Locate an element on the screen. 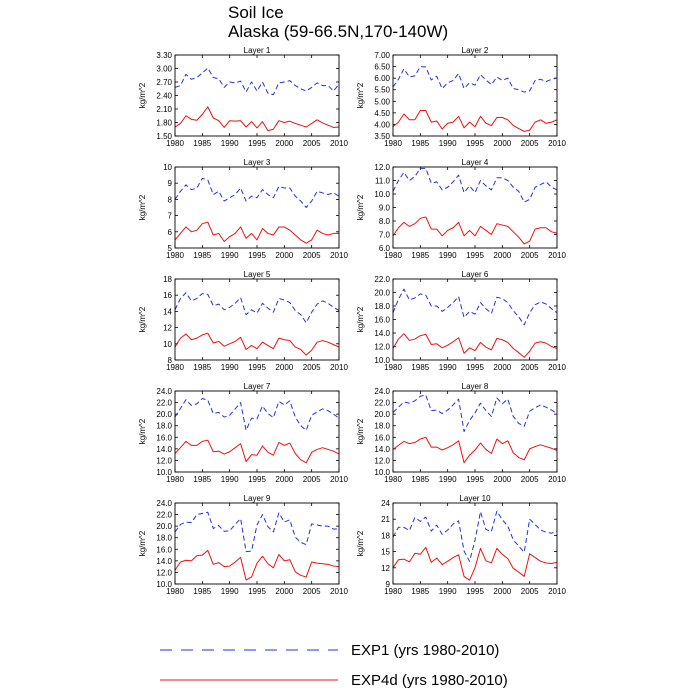 The height and width of the screenshot is (700, 700). layer-3-y-tick-label: 7 is located at coordinates (170, 216).